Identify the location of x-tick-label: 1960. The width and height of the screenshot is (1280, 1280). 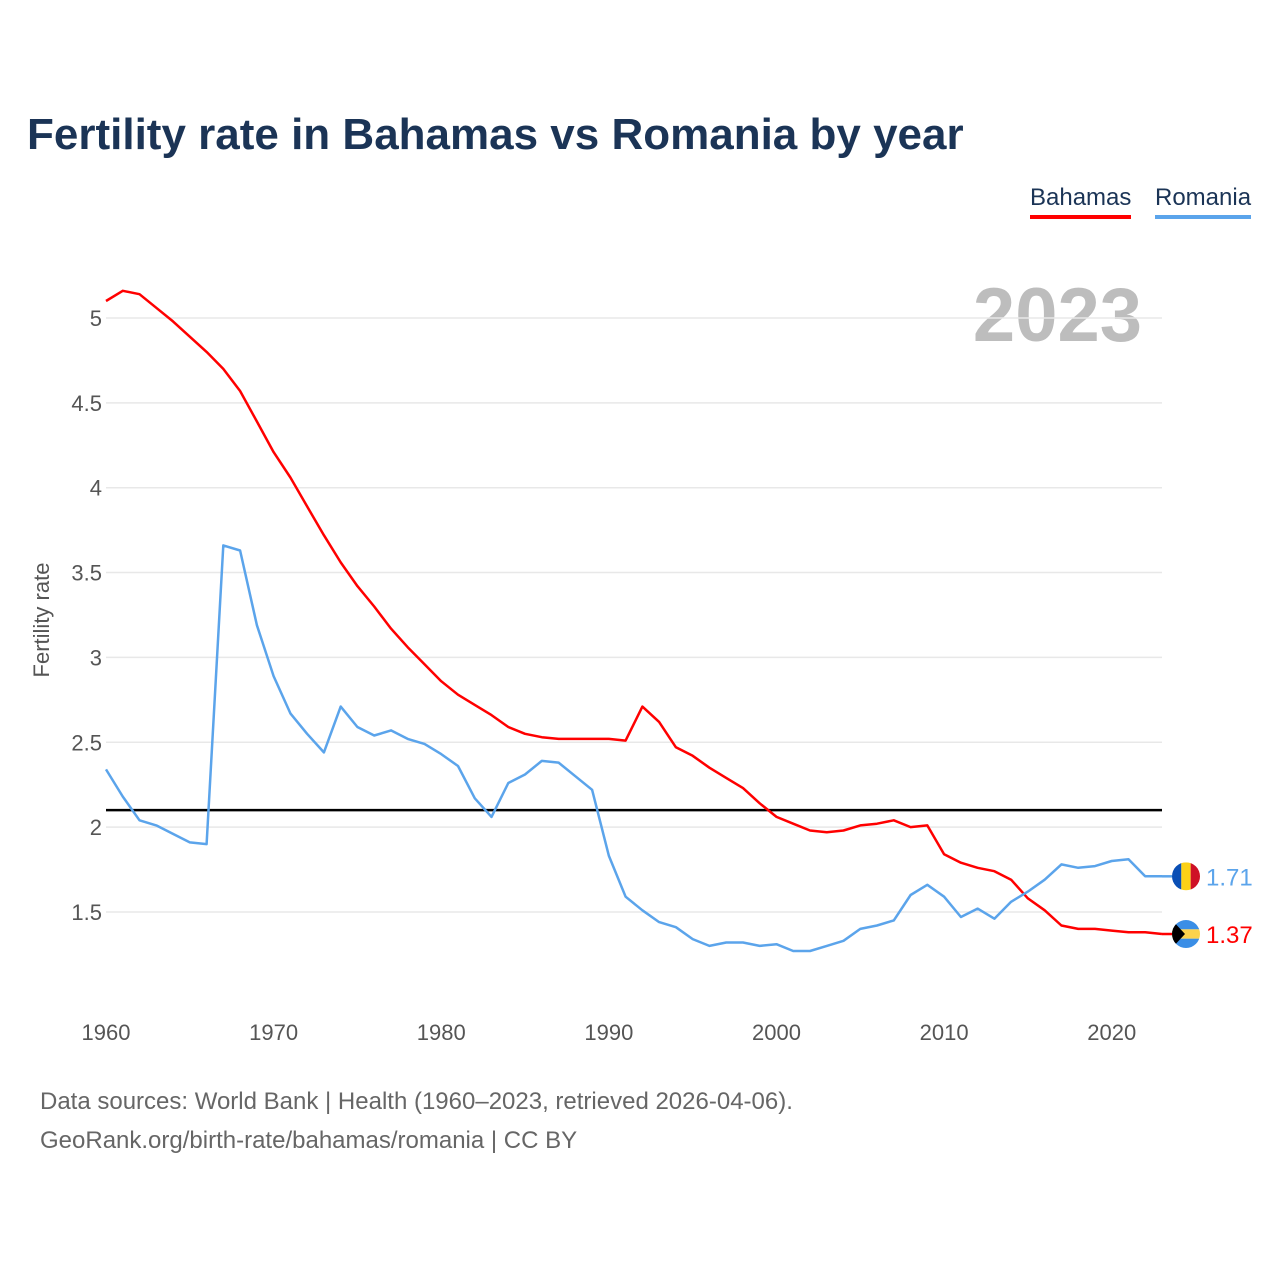
(106, 1032).